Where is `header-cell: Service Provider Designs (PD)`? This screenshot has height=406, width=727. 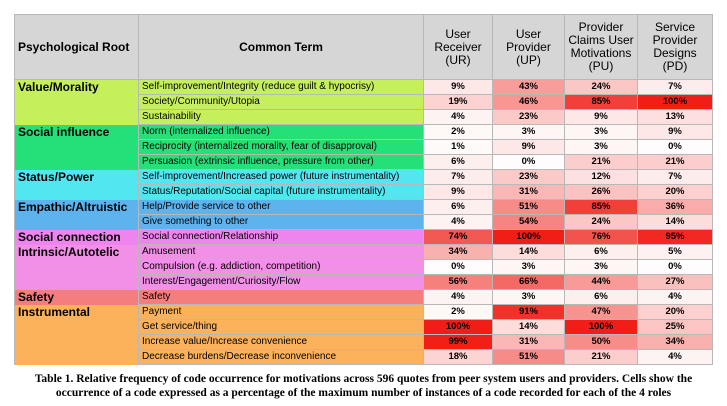 header-cell: Service Provider Designs (PD) is located at coordinates (675, 47).